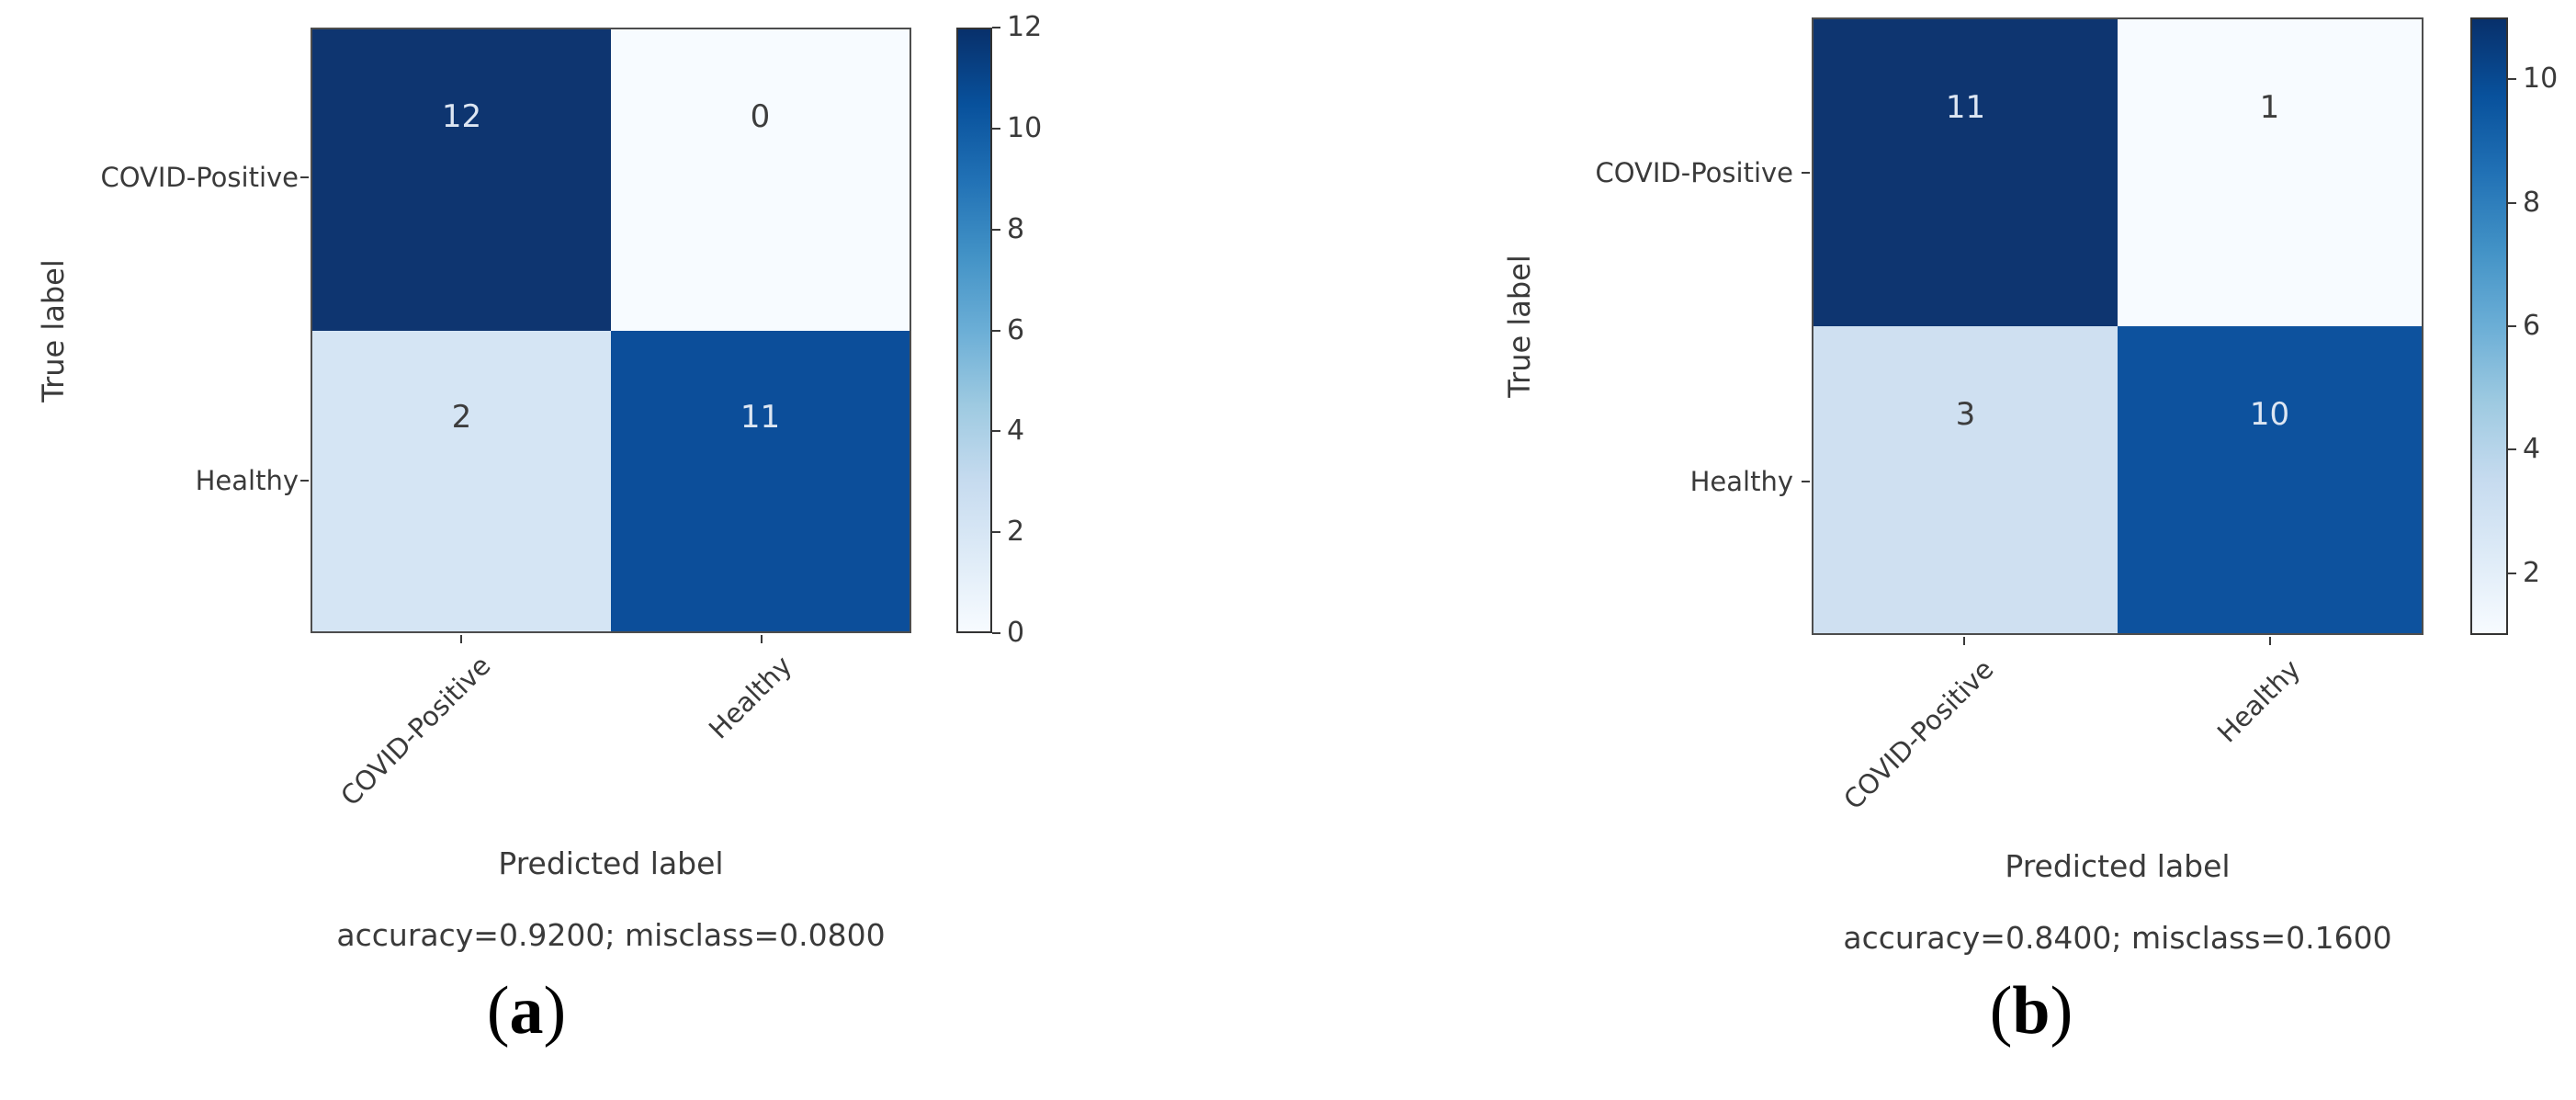 This screenshot has height=1100, width=2576. What do you see at coordinates (461, 480) in the screenshot?
I see `matrix-cell-fp: 2` at bounding box center [461, 480].